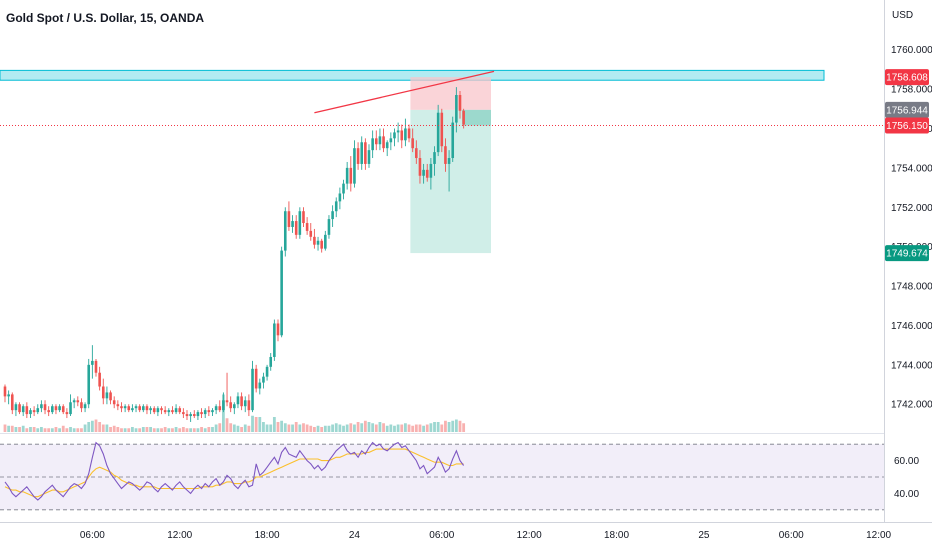 This screenshot has width=932, height=550. Describe the element at coordinates (907, 109) in the screenshot. I see `price-tag-entry` at that location.